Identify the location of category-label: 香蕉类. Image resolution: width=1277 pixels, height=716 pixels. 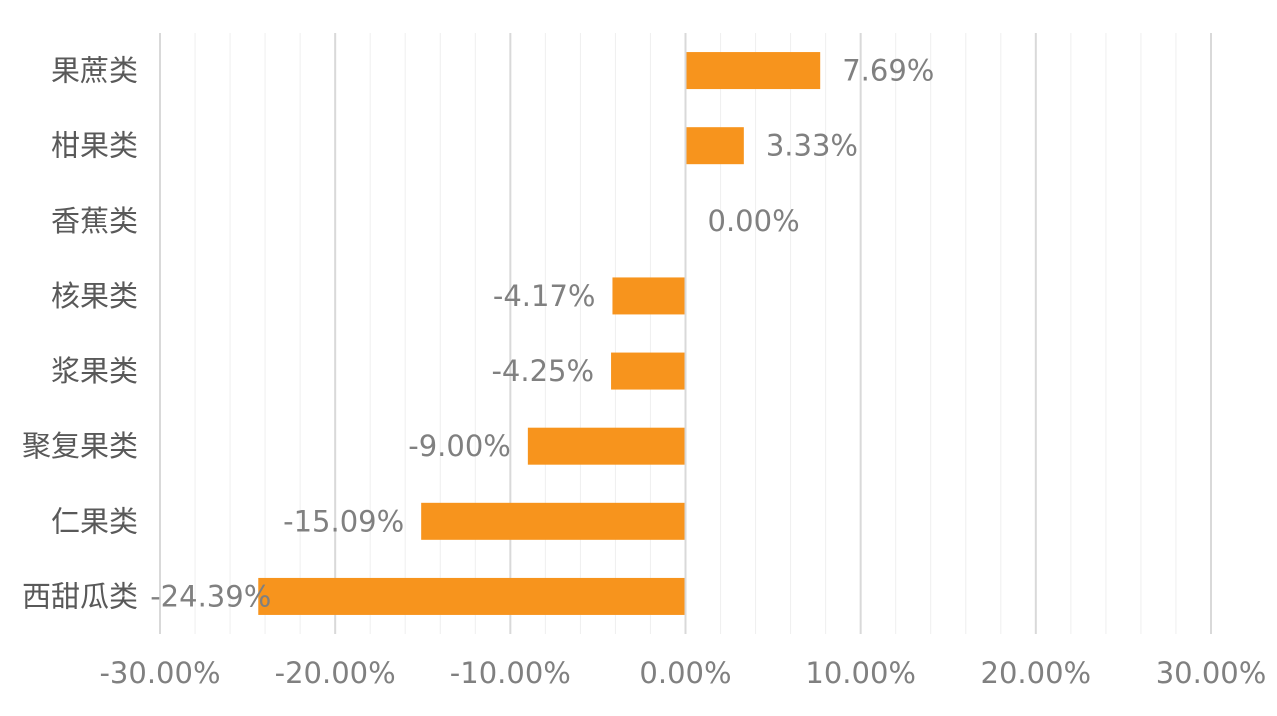
(94, 221).